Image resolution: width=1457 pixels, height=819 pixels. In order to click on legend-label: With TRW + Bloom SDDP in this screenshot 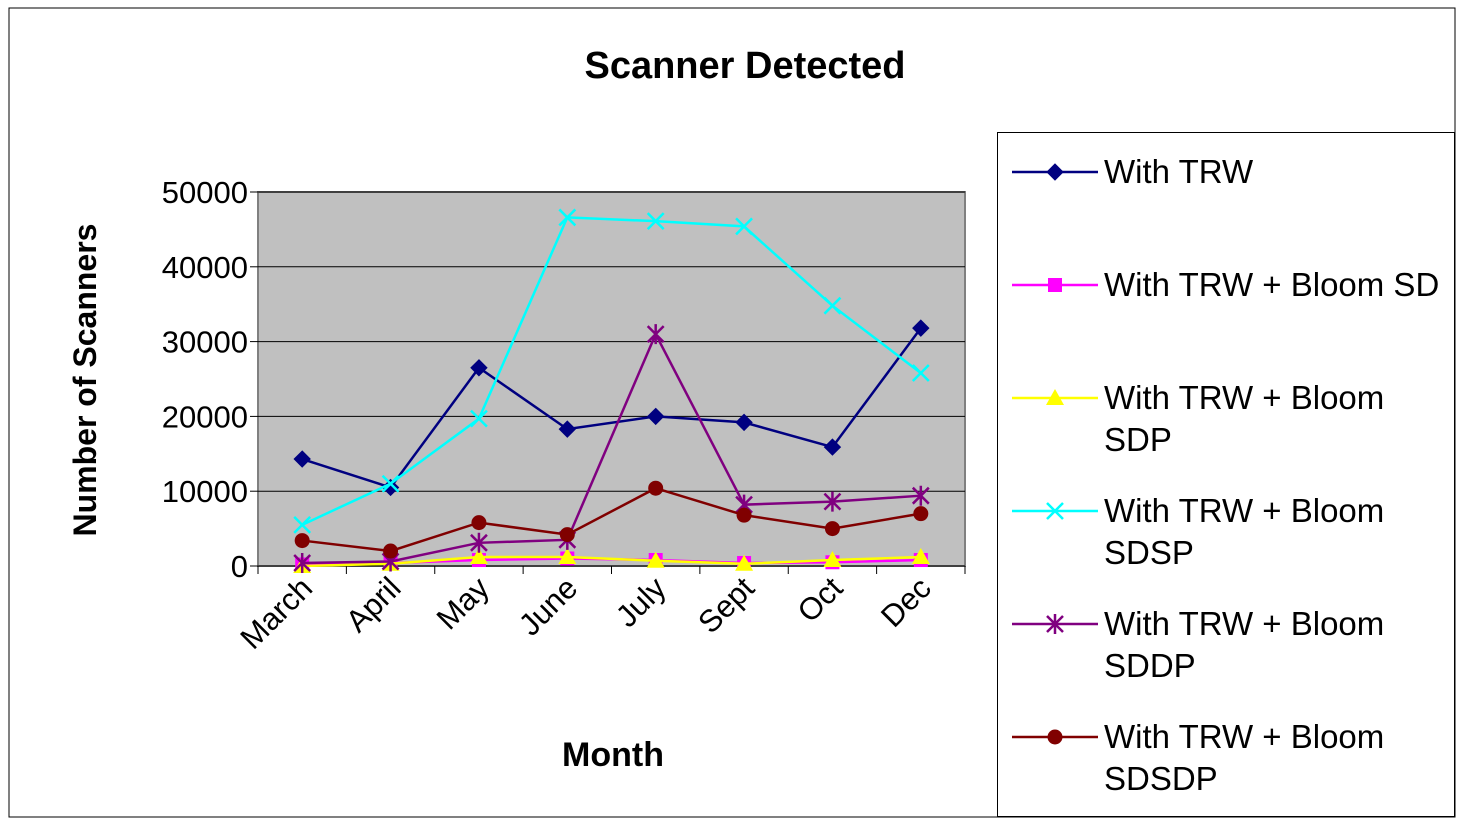, I will do `click(1244, 644)`.